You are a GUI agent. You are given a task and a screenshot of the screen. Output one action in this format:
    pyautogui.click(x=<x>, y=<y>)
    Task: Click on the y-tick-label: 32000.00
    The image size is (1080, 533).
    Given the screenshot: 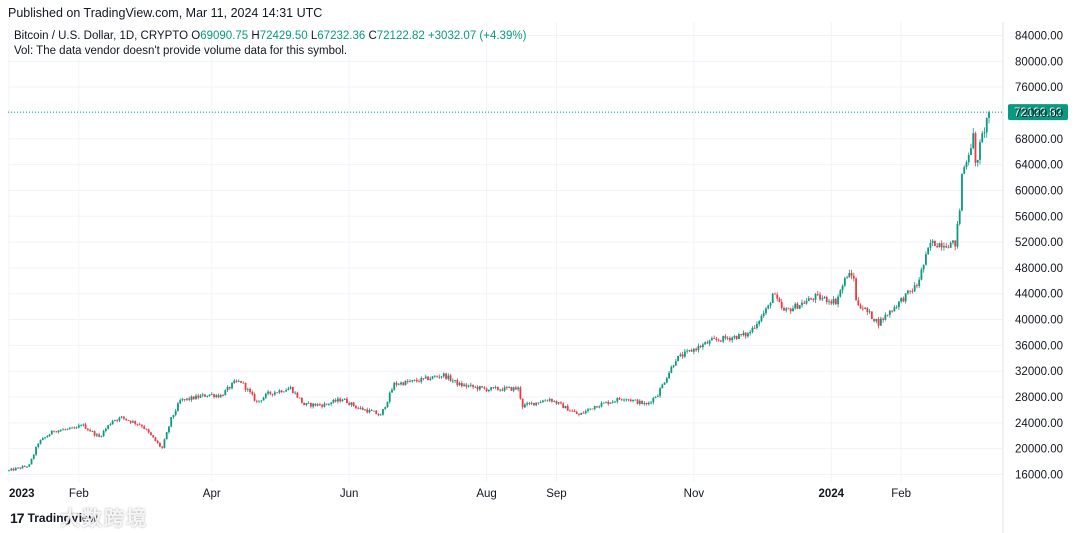 What is the action you would take?
    pyautogui.click(x=1039, y=372)
    